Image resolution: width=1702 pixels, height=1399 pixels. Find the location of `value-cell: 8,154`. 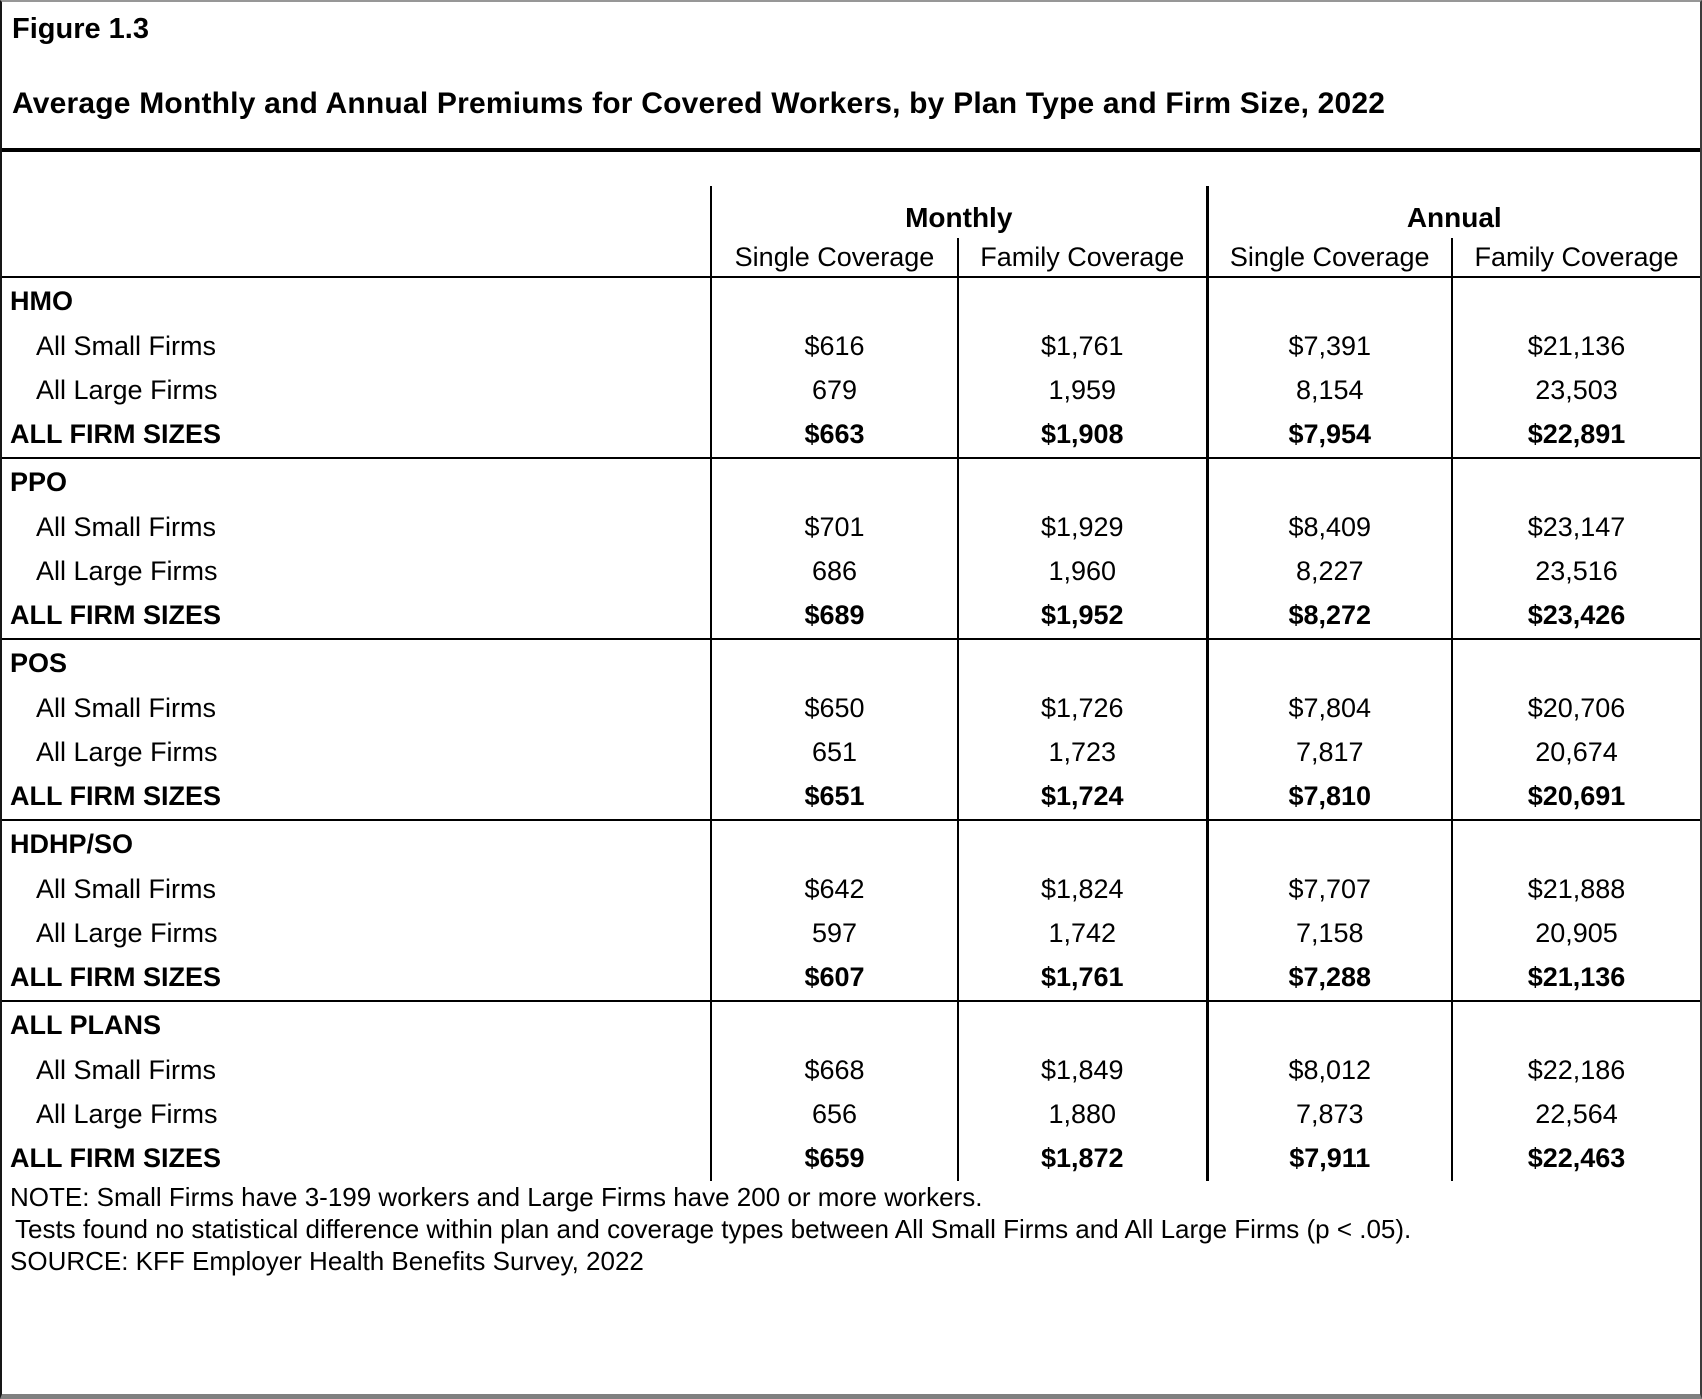

value-cell: 8,154 is located at coordinates (1328, 390).